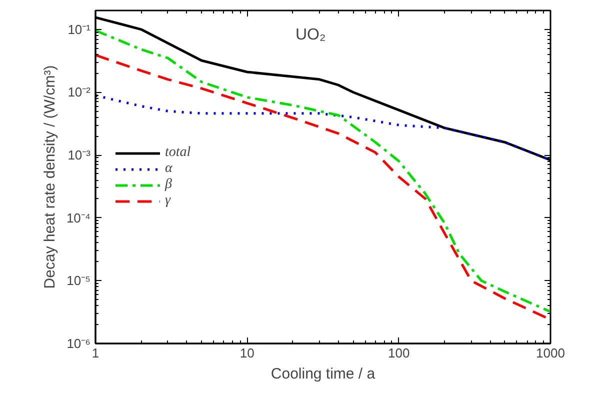 Image resolution: width=601 pixels, height=400 pixels. I want to click on y-tick-label: 10⁻⁵, so click(78, 280).